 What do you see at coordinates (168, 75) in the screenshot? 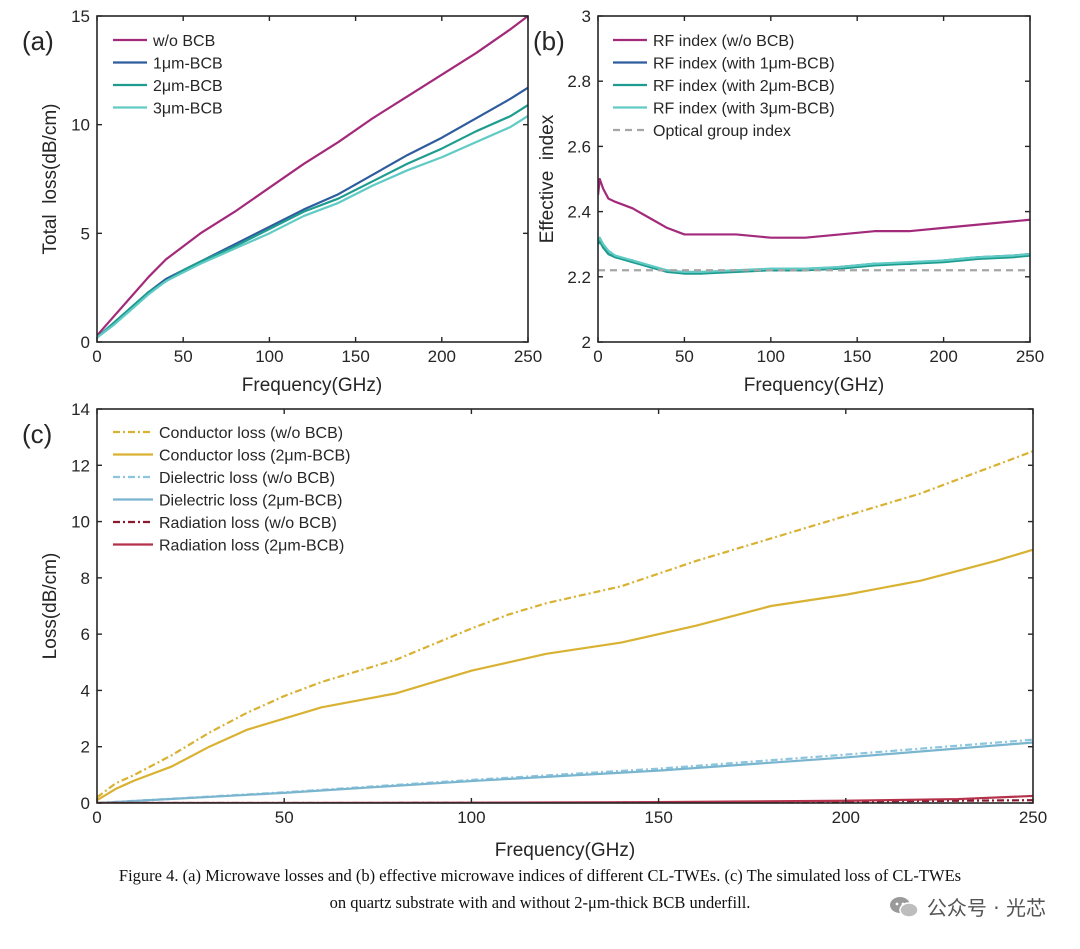
I see `legend: w/o BCB 1μm-BCB 2μm-BCB 3μm-BCB` at bounding box center [168, 75].